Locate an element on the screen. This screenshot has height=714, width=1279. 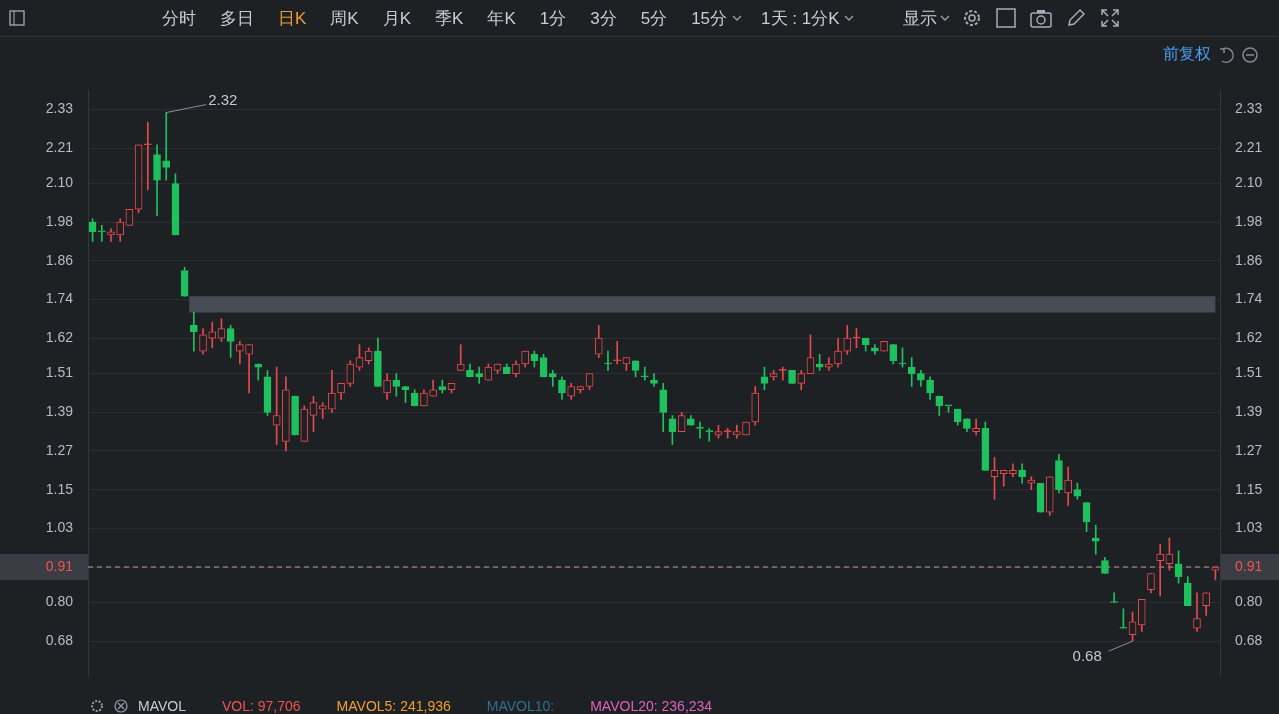
y2-tick-label: 1.03 is located at coordinates (1249, 527).